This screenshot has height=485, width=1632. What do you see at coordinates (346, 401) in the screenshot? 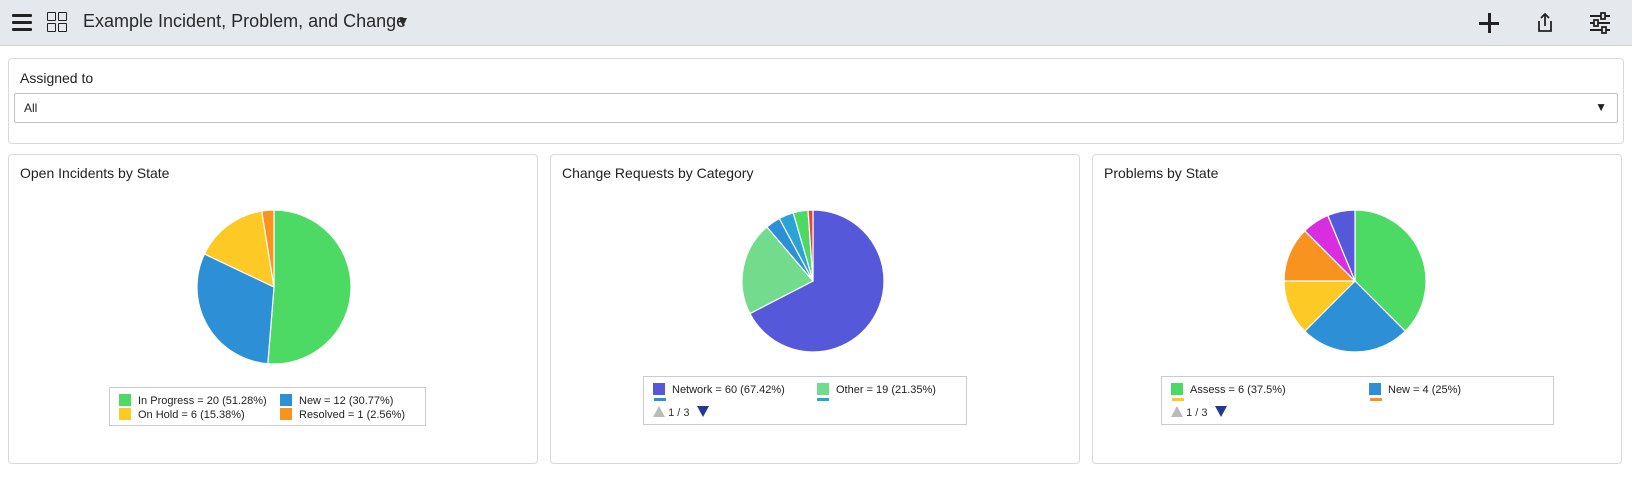
I see `legend-label: New = 12 (30.77%)` at bounding box center [346, 401].